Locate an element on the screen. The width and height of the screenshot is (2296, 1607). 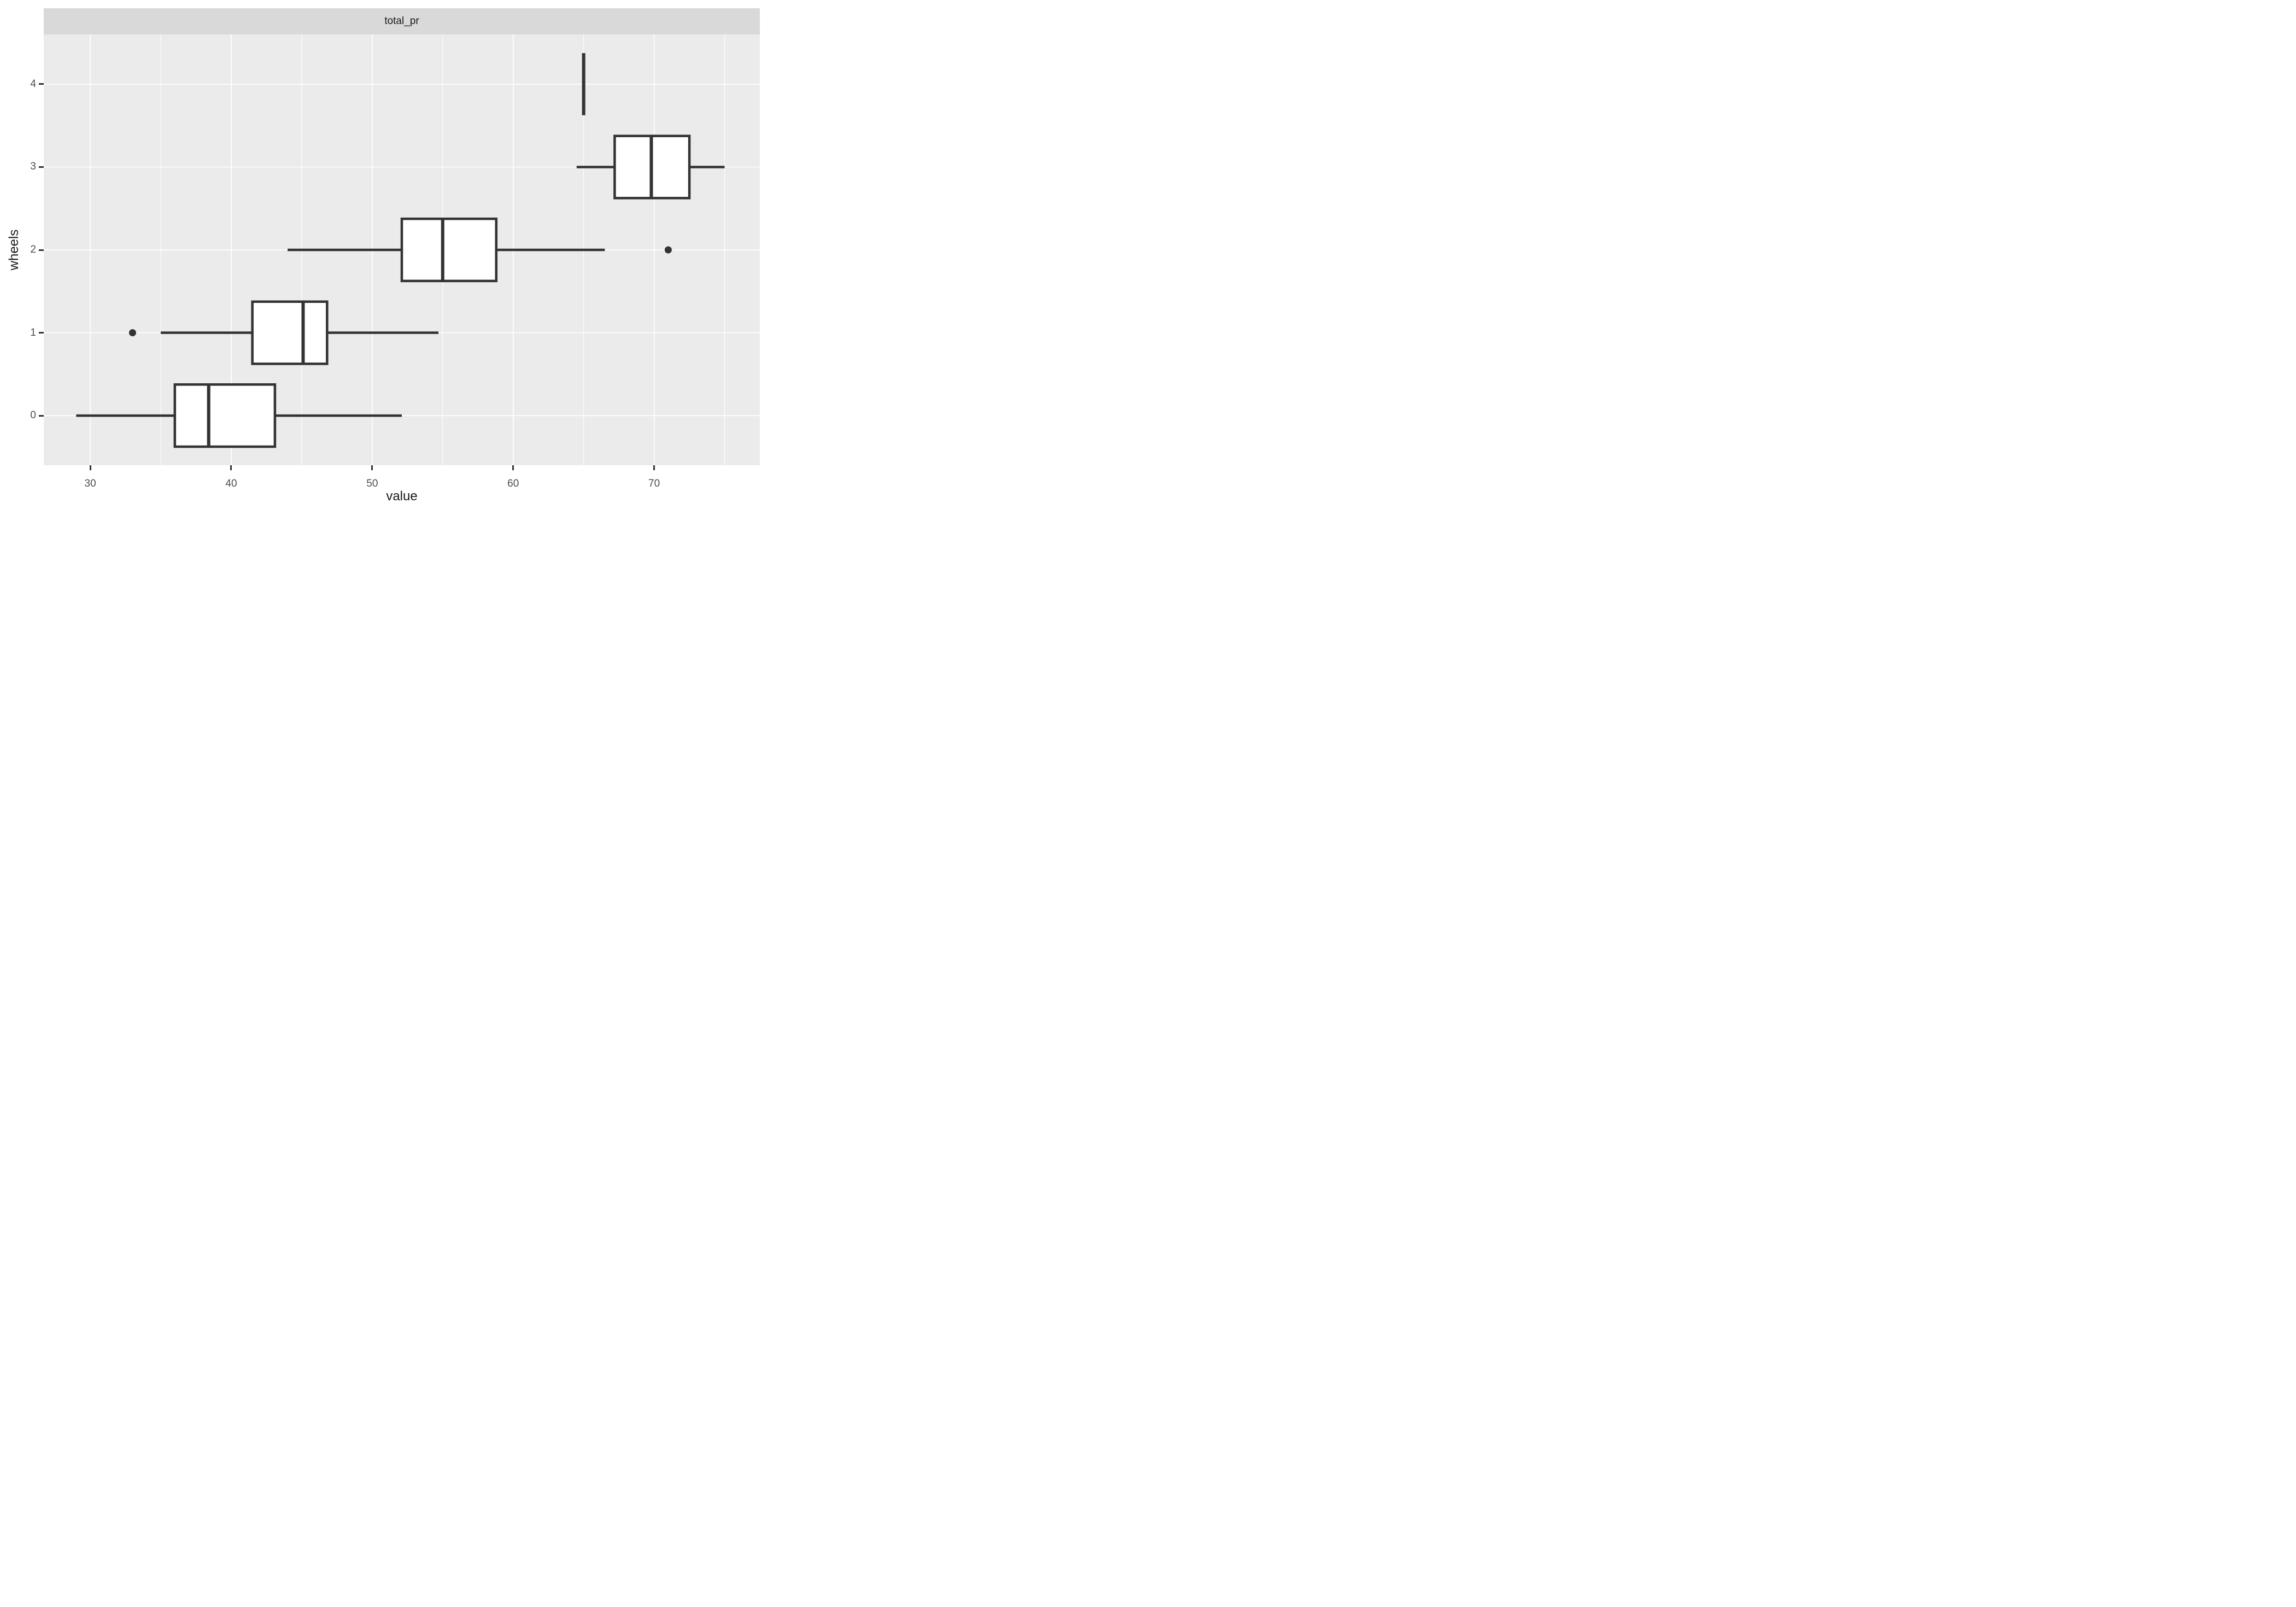
x-tick-label: 30 is located at coordinates (90, 484).